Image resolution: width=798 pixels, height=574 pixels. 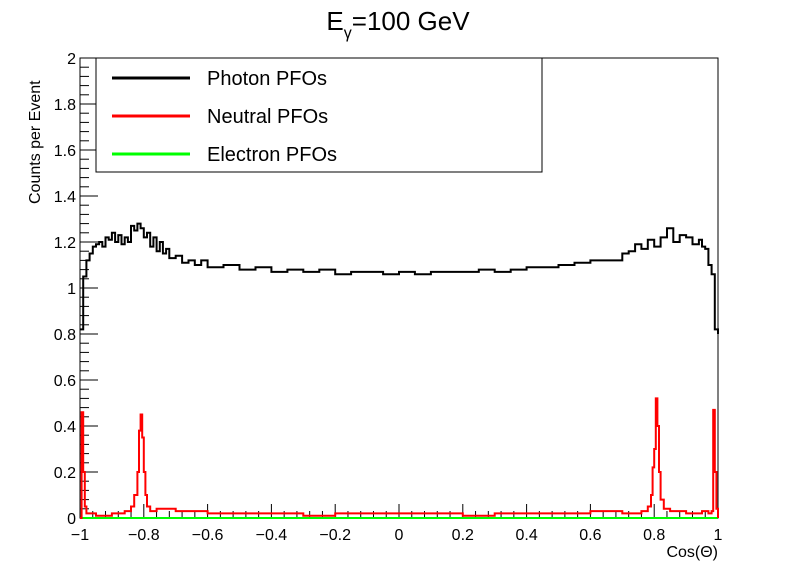 What do you see at coordinates (65, 335) in the screenshot?
I see `y-tick-label: 0.8` at bounding box center [65, 335].